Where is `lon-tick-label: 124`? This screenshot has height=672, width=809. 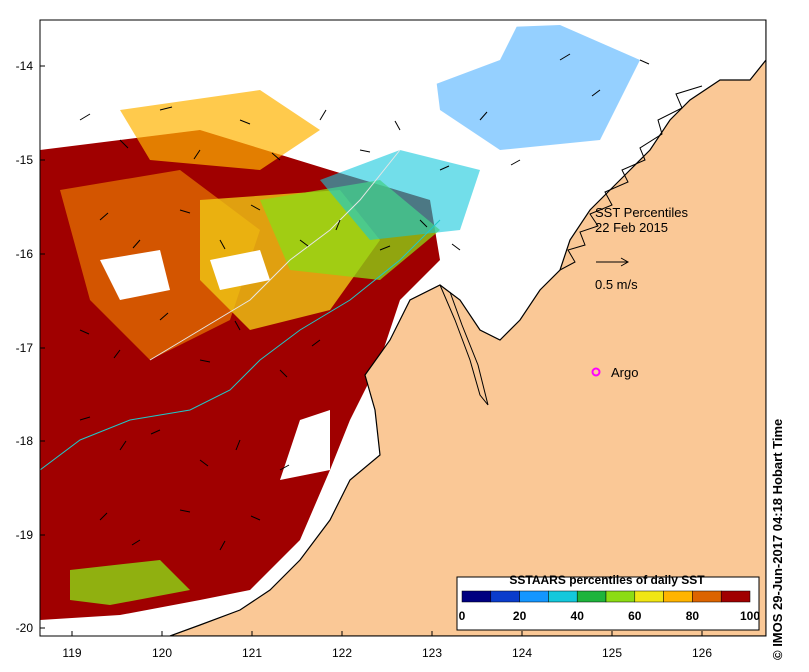
lon-tick-label: 124 is located at coordinates (522, 653).